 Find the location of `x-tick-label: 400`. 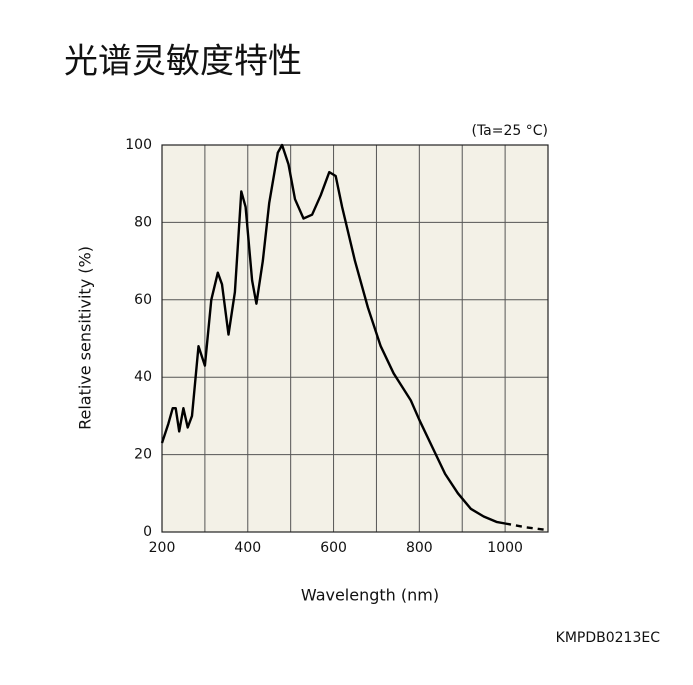

x-tick-label: 400 is located at coordinates (247, 548).